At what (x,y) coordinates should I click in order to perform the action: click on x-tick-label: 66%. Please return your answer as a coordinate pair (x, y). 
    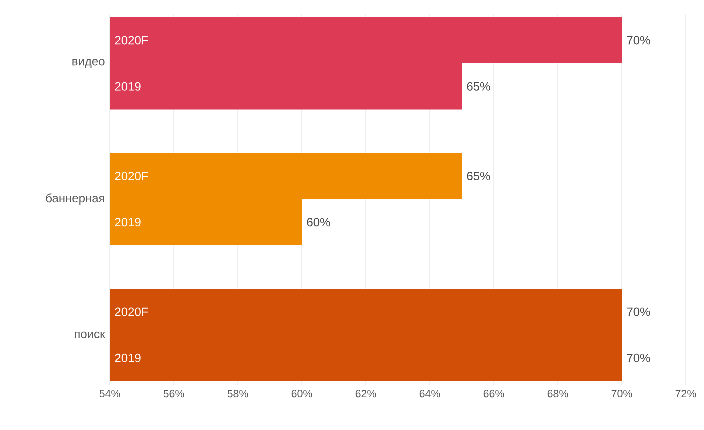
    Looking at the image, I should click on (494, 394).